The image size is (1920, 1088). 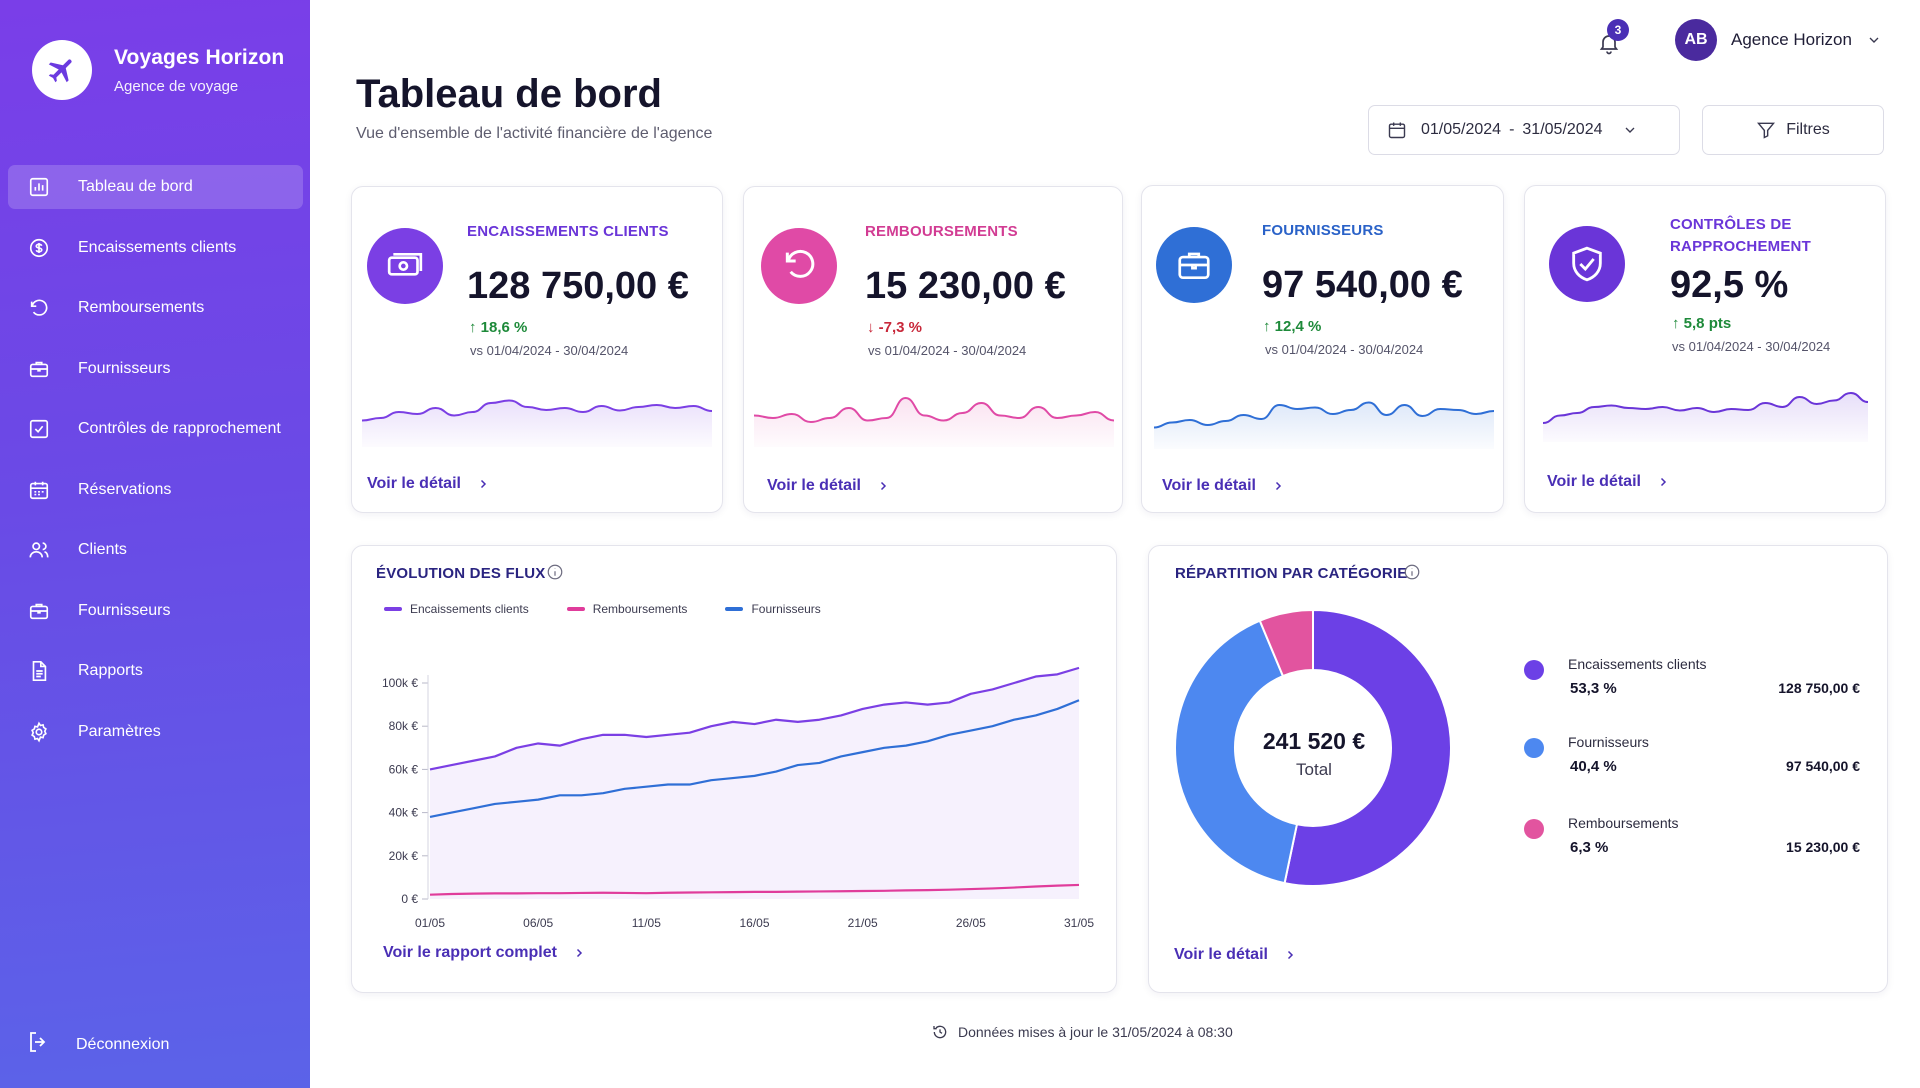 I want to click on kpi-delta-value: 12,4 %, so click(x=1298, y=326).